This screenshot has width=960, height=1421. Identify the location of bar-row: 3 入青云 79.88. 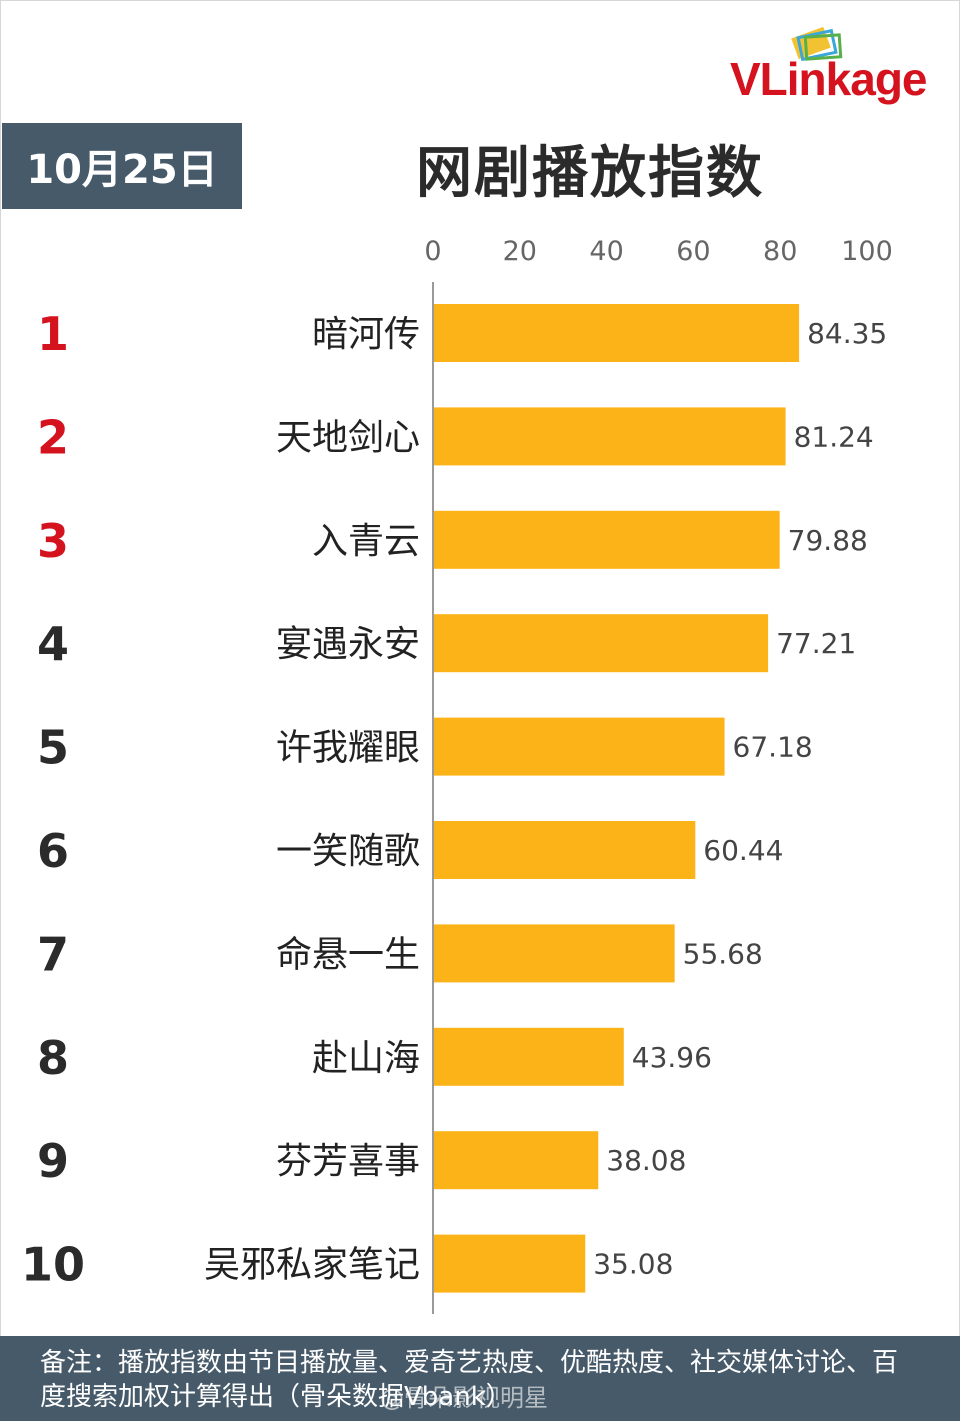
(452, 539).